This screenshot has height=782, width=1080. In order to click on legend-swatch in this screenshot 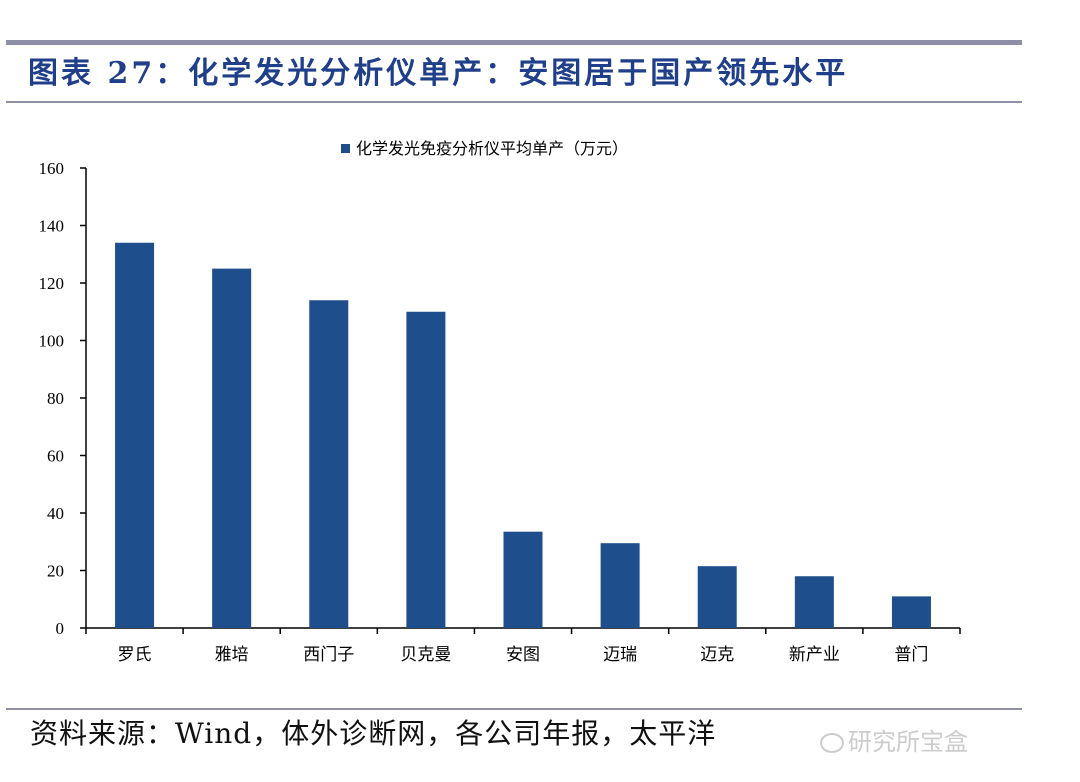, I will do `click(345, 148)`.